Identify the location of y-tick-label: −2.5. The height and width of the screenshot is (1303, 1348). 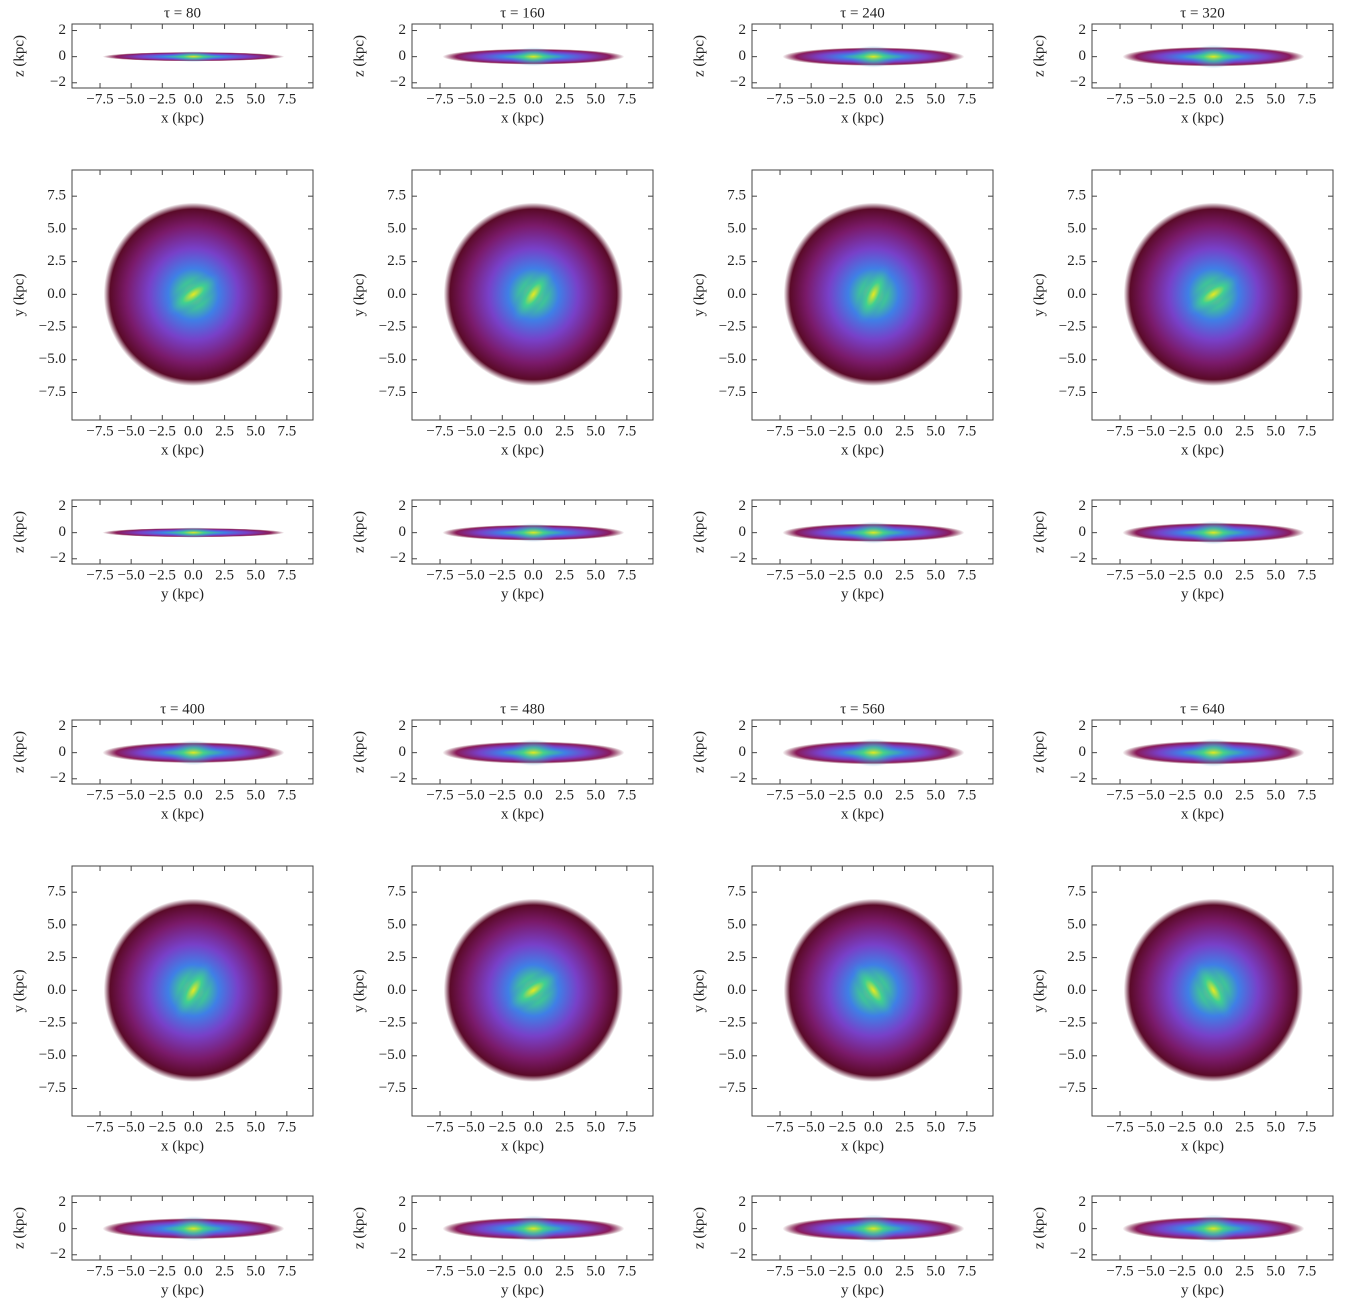
(1072, 1023).